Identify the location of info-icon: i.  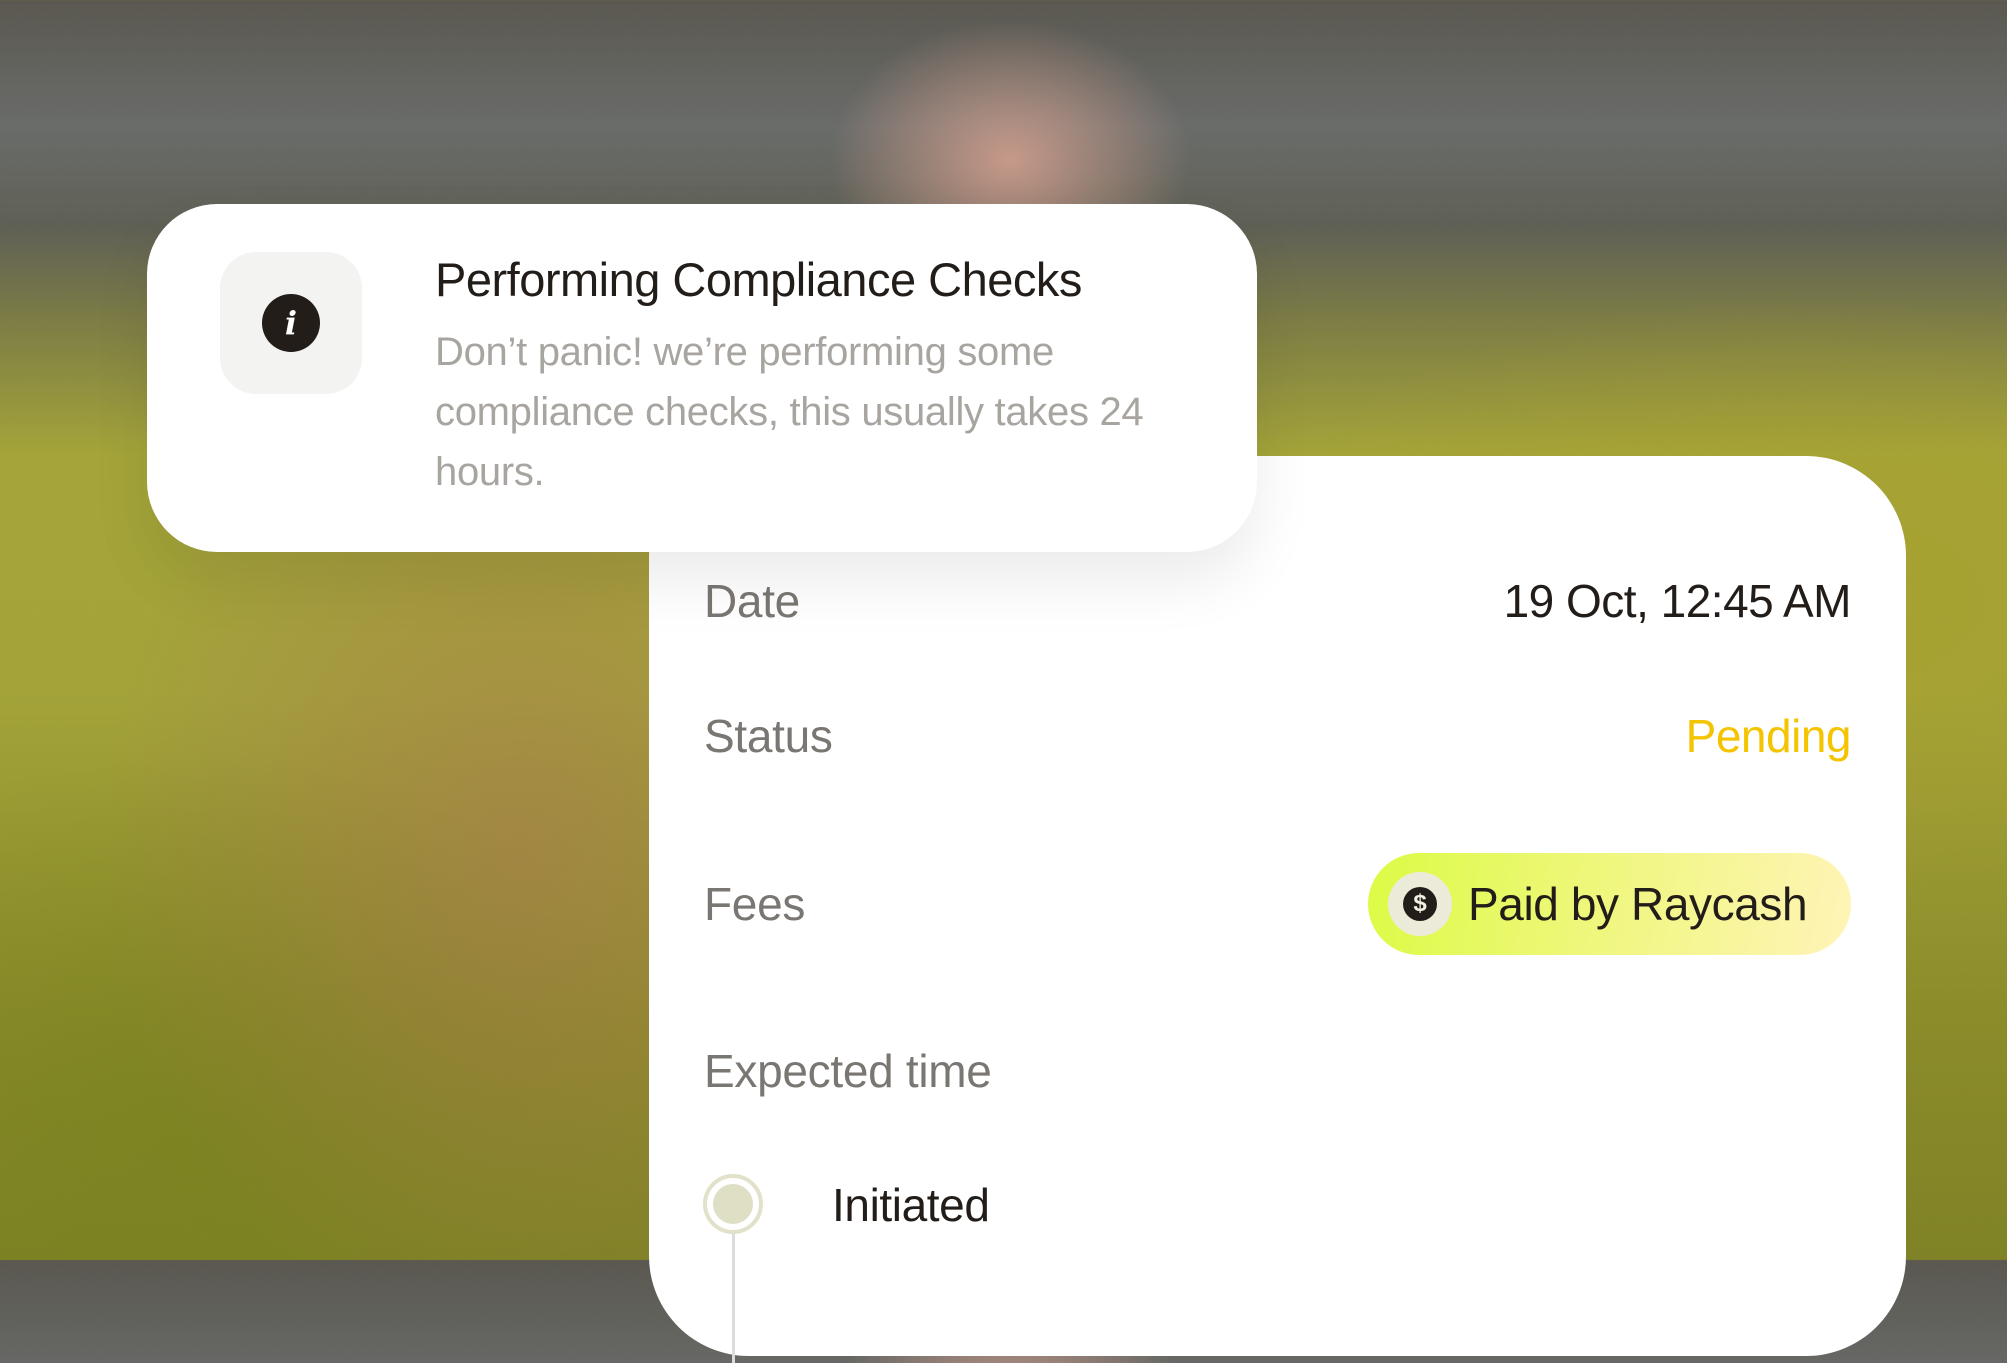
(291, 323).